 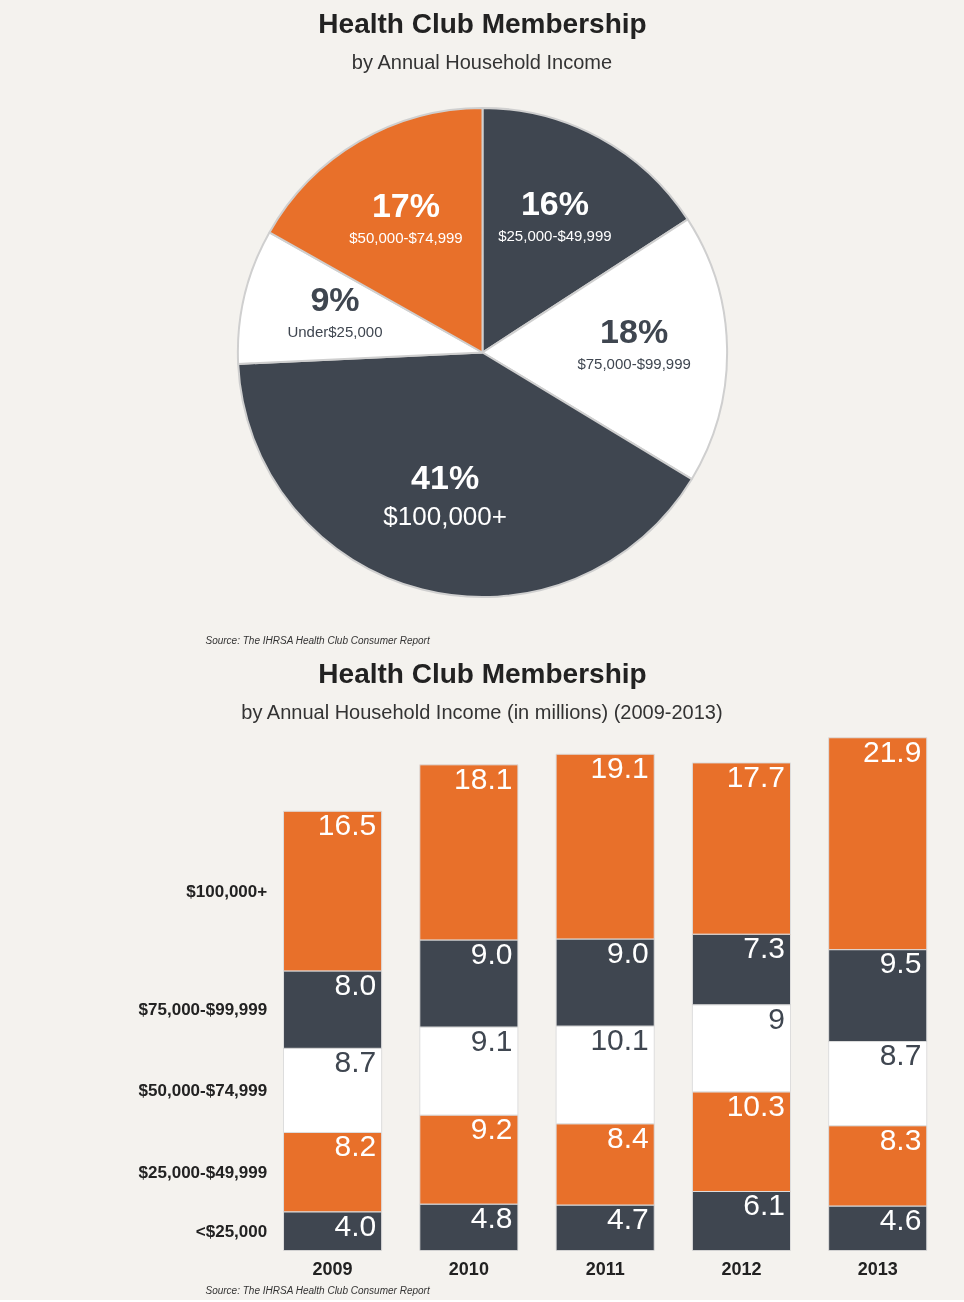 What do you see at coordinates (605, 1268) in the screenshot?
I see `x-tick-label: 2011` at bounding box center [605, 1268].